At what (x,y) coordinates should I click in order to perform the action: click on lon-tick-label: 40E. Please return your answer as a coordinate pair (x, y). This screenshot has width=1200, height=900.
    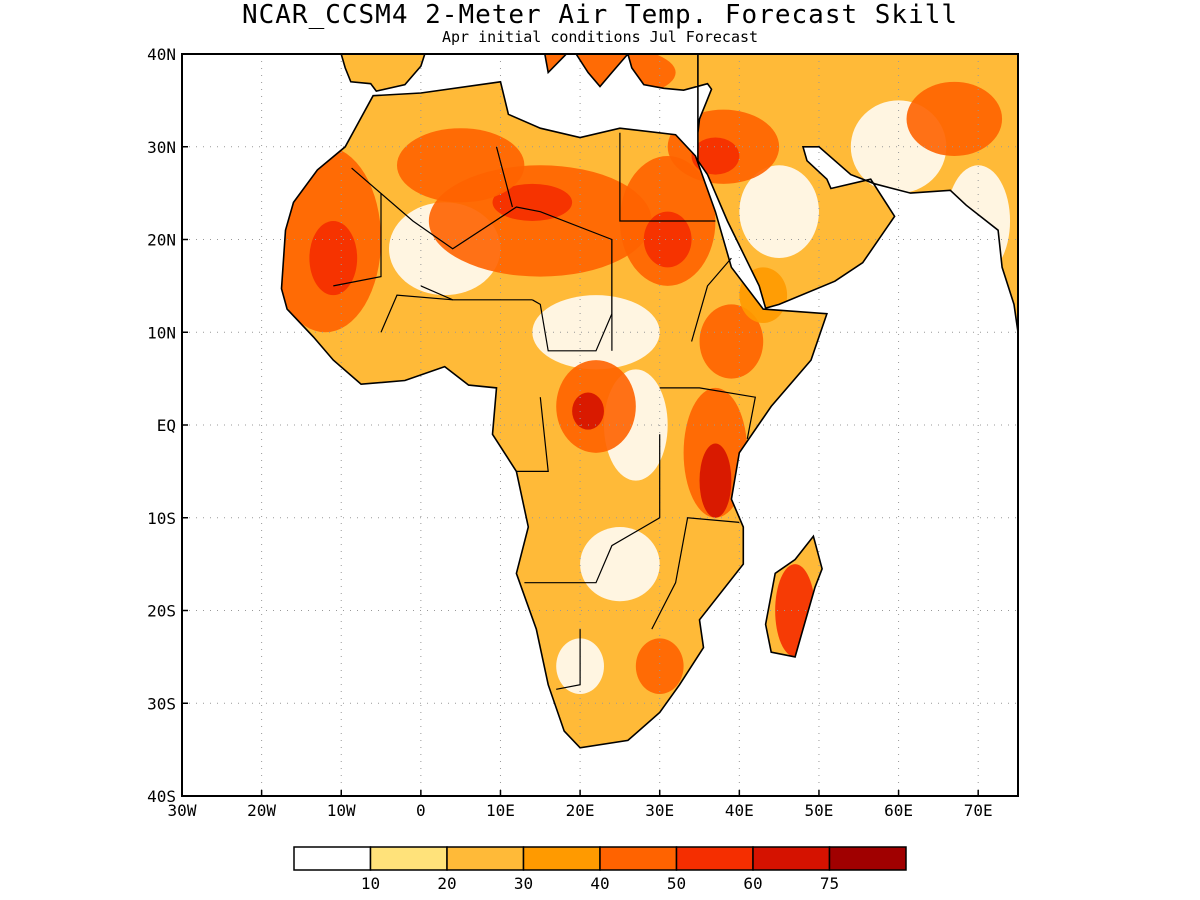
    Looking at the image, I should click on (739, 810).